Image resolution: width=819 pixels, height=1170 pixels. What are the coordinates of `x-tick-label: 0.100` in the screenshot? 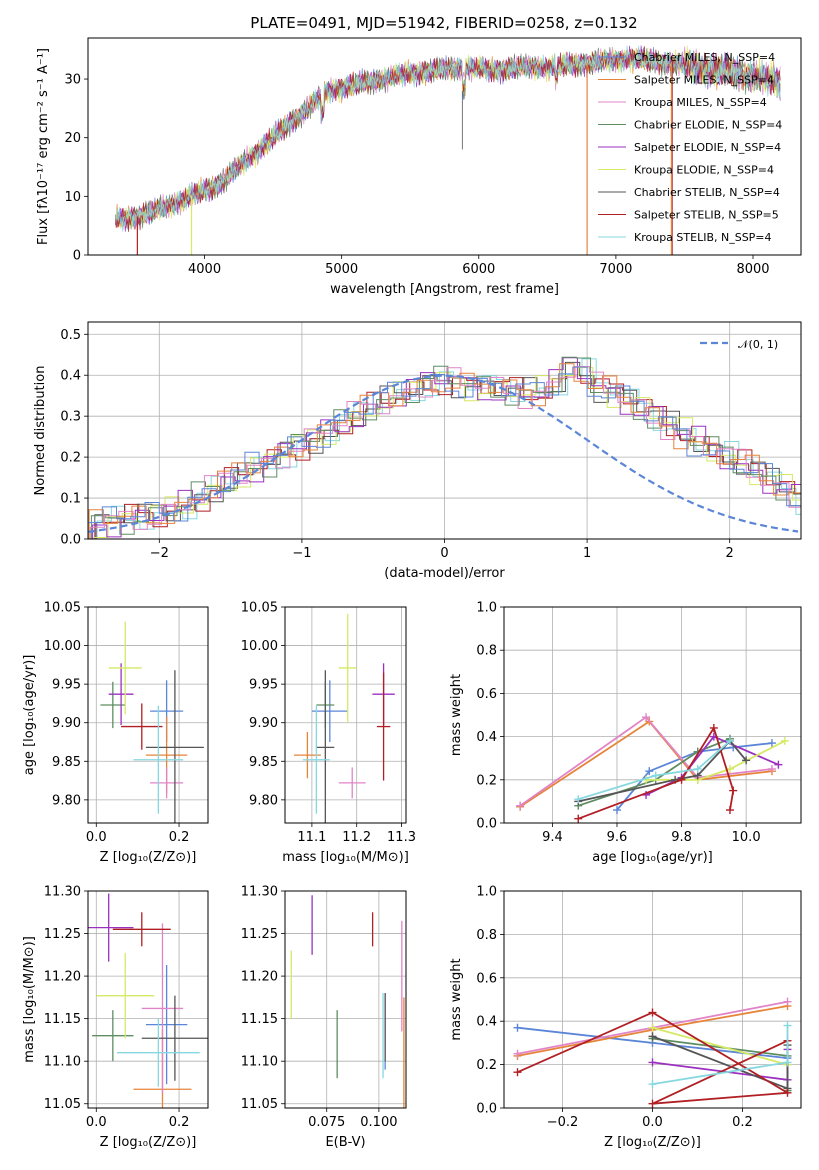 It's located at (378, 1122).